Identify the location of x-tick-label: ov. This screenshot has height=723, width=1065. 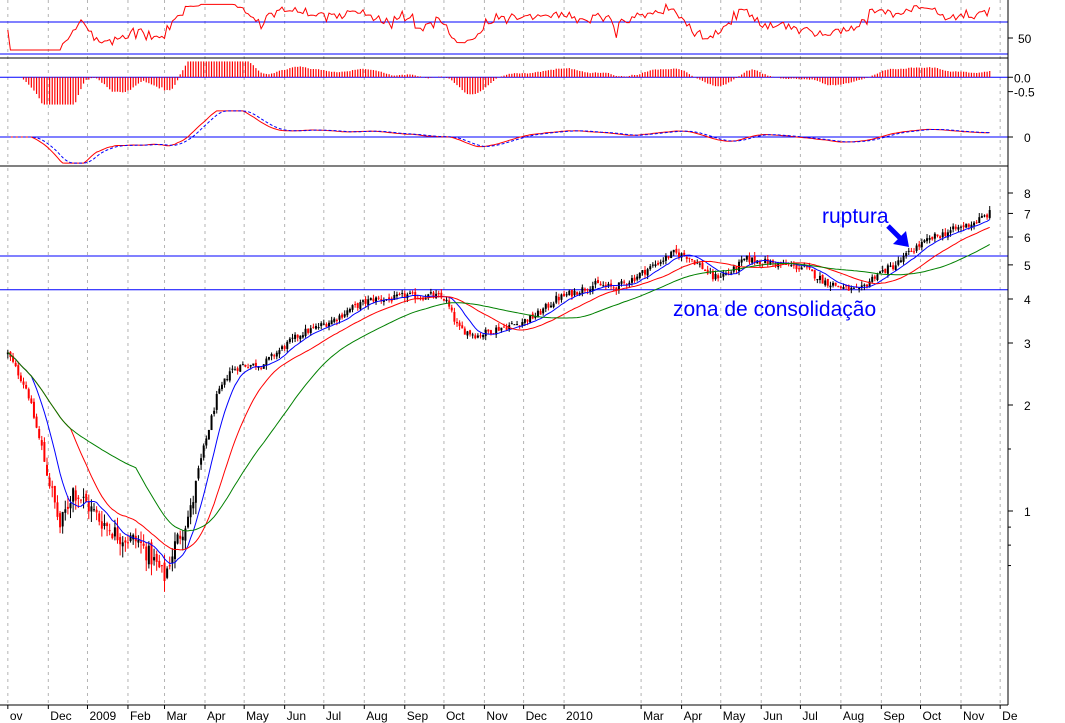
(16, 716).